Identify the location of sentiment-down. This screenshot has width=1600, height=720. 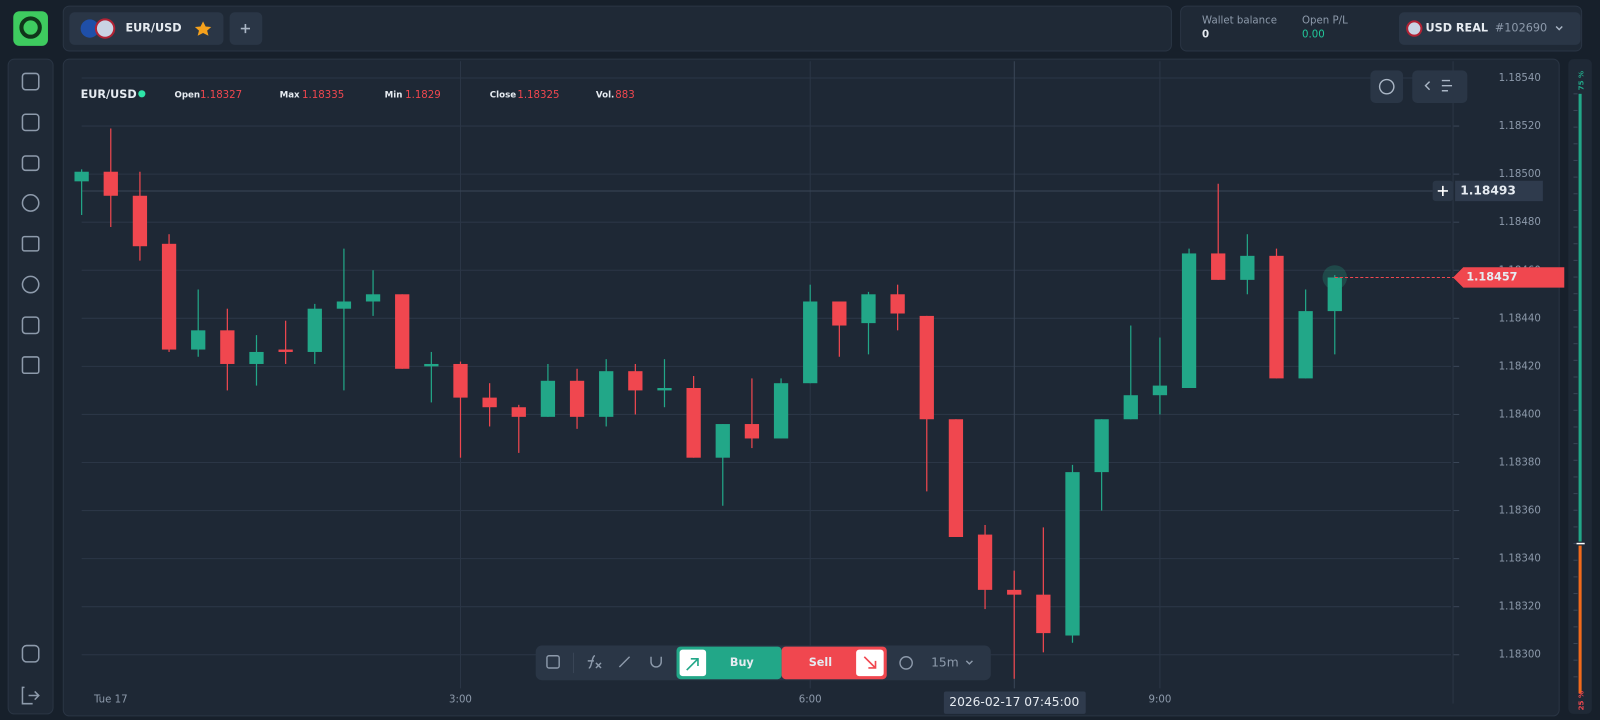
(1580, 619).